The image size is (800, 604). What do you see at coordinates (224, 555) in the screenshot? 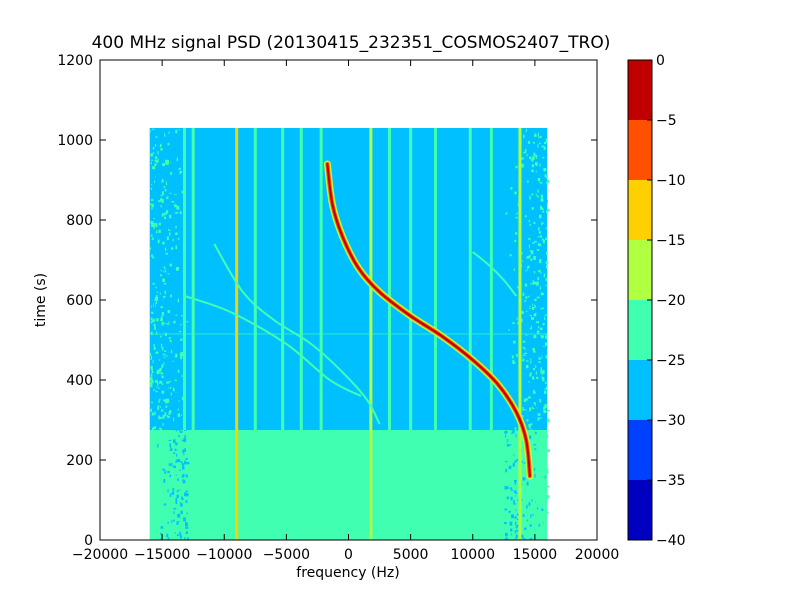
I see `x-tick-label: −10000` at bounding box center [224, 555].